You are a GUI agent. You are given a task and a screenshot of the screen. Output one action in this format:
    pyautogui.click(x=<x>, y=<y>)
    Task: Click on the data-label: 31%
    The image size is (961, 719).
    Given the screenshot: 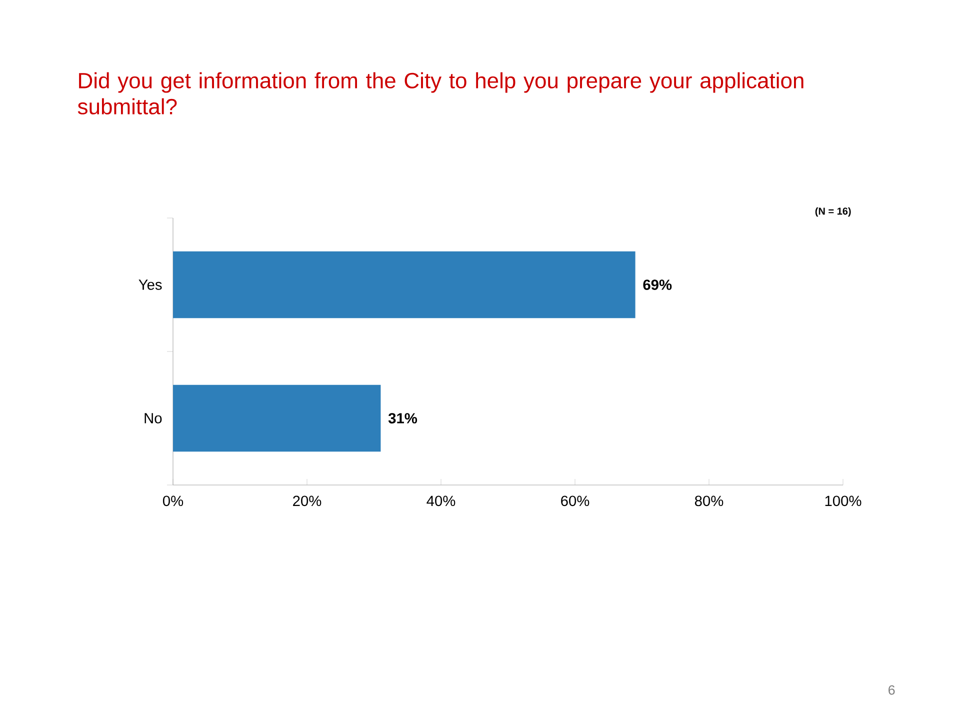 What is the action you would take?
    pyautogui.click(x=403, y=418)
    